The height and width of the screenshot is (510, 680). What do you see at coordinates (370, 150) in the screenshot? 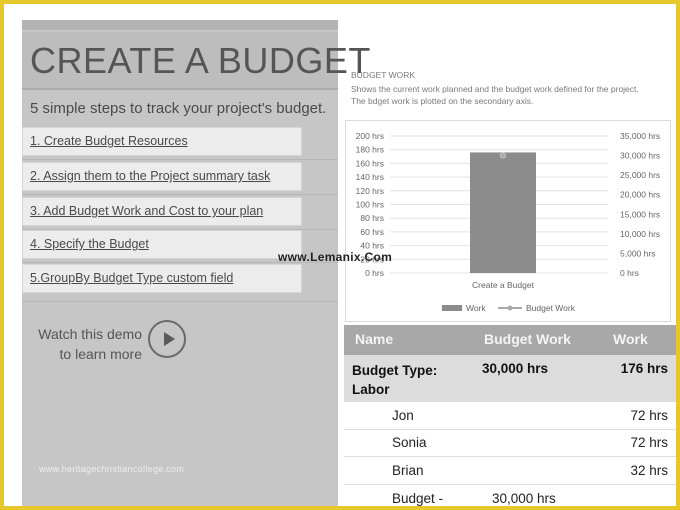
I see `y-tick-label: 180 hrs` at bounding box center [370, 150].